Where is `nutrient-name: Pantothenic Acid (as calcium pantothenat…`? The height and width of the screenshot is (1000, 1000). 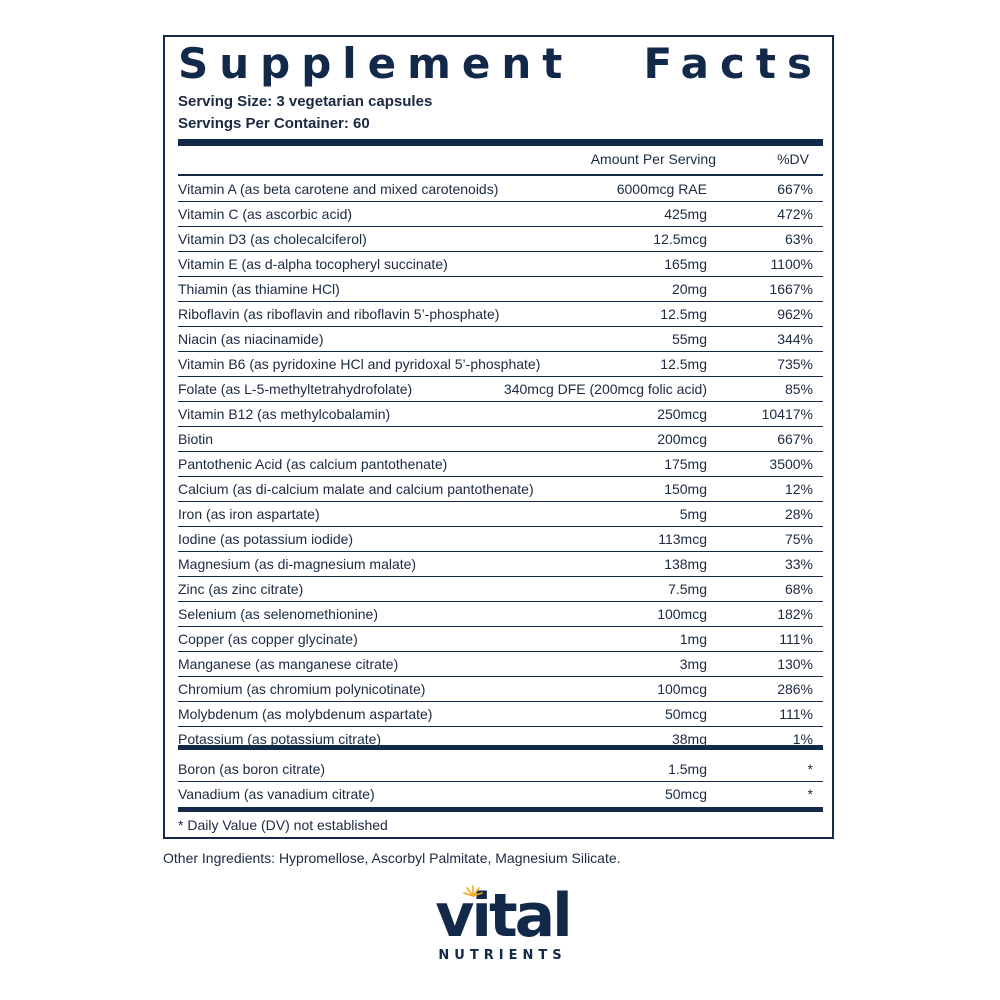
nutrient-name: Pantothenic Acid (as calcium pantothenat… is located at coordinates (313, 464).